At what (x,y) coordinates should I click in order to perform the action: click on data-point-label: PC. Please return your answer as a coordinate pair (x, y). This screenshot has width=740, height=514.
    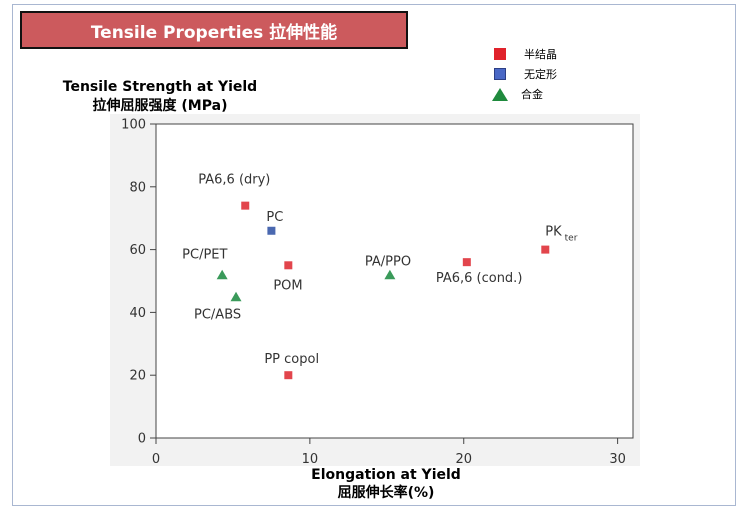
    Looking at the image, I should click on (274, 217).